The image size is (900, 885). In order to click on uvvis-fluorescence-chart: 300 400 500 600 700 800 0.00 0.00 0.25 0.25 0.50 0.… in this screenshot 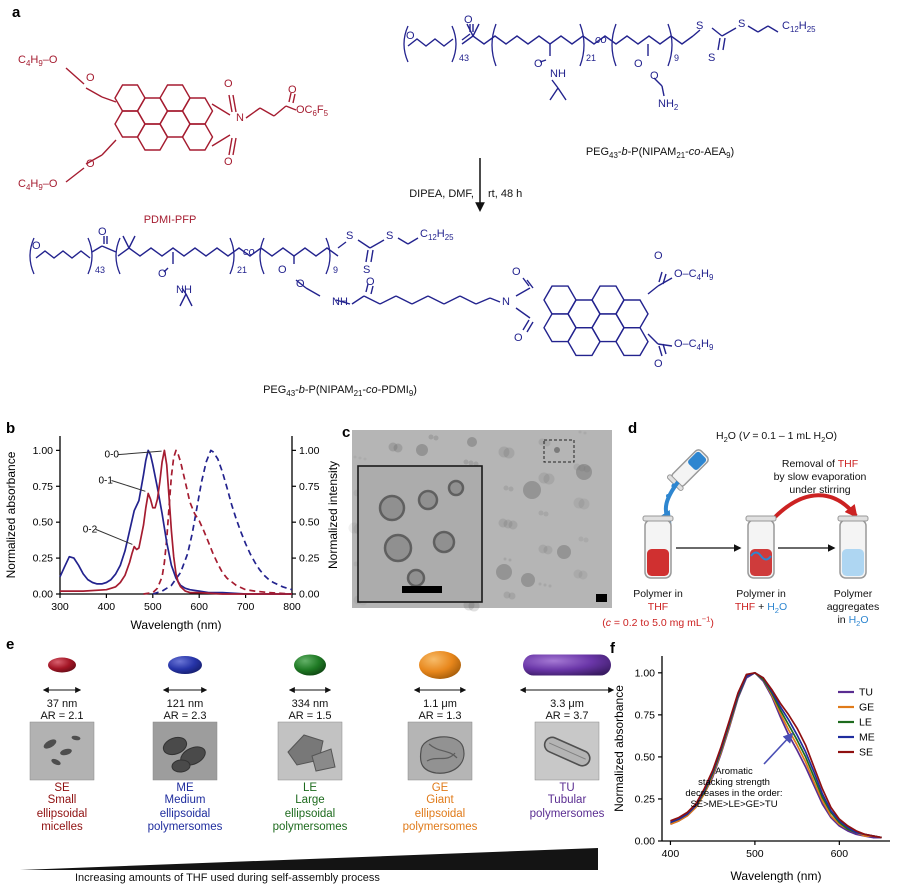, I will do `click(172, 529)`.